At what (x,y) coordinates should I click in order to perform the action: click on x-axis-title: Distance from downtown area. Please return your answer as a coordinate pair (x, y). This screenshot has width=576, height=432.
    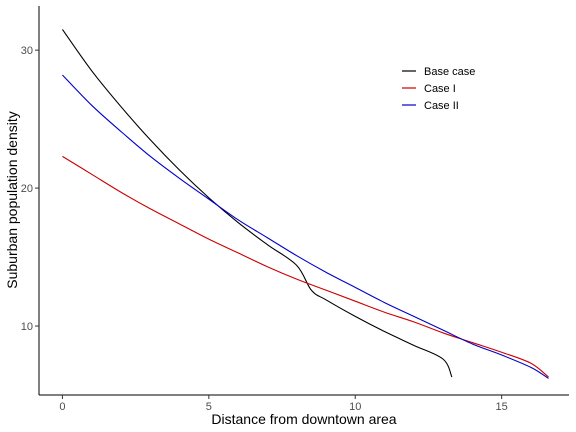
    Looking at the image, I should click on (303, 419).